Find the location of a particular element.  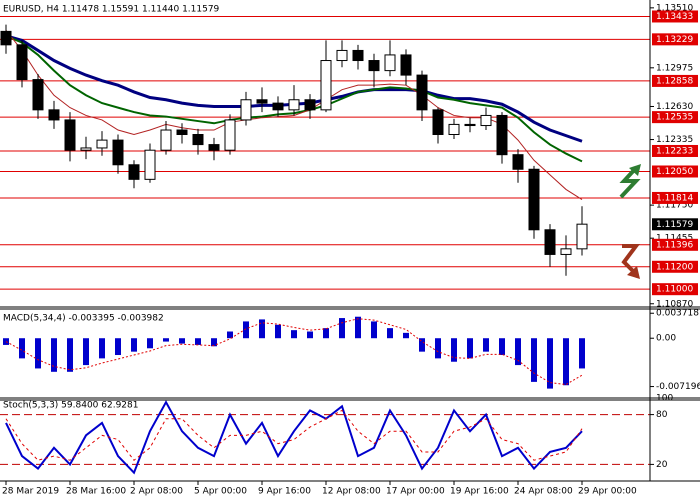

x-tick-label: 17 Apr 00:00 is located at coordinates (415, 492).